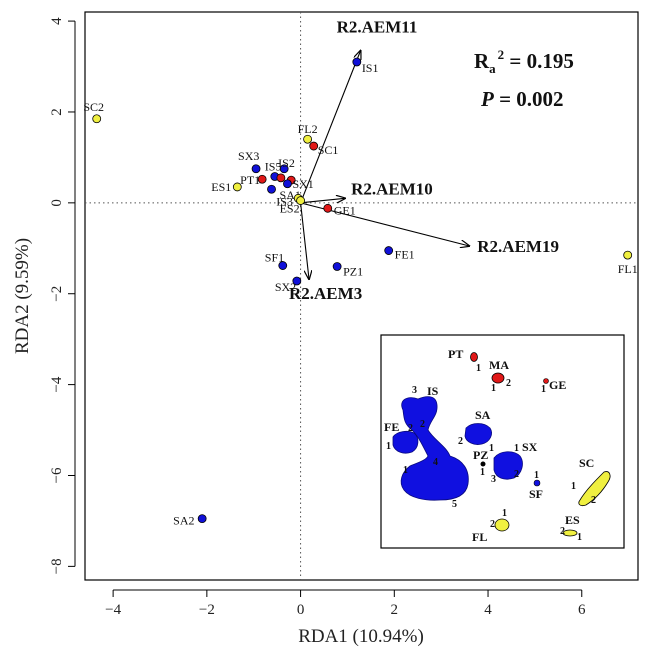 The height and width of the screenshot is (655, 646). I want to click on inset-label-ge: GE, so click(557, 385).